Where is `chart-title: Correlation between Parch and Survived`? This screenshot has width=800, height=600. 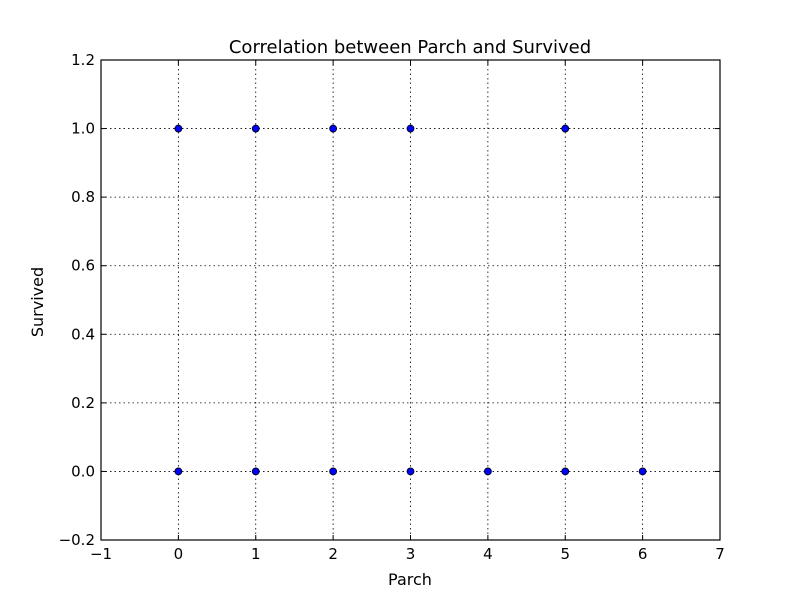 chart-title: Correlation between Parch and Survived is located at coordinates (410, 47).